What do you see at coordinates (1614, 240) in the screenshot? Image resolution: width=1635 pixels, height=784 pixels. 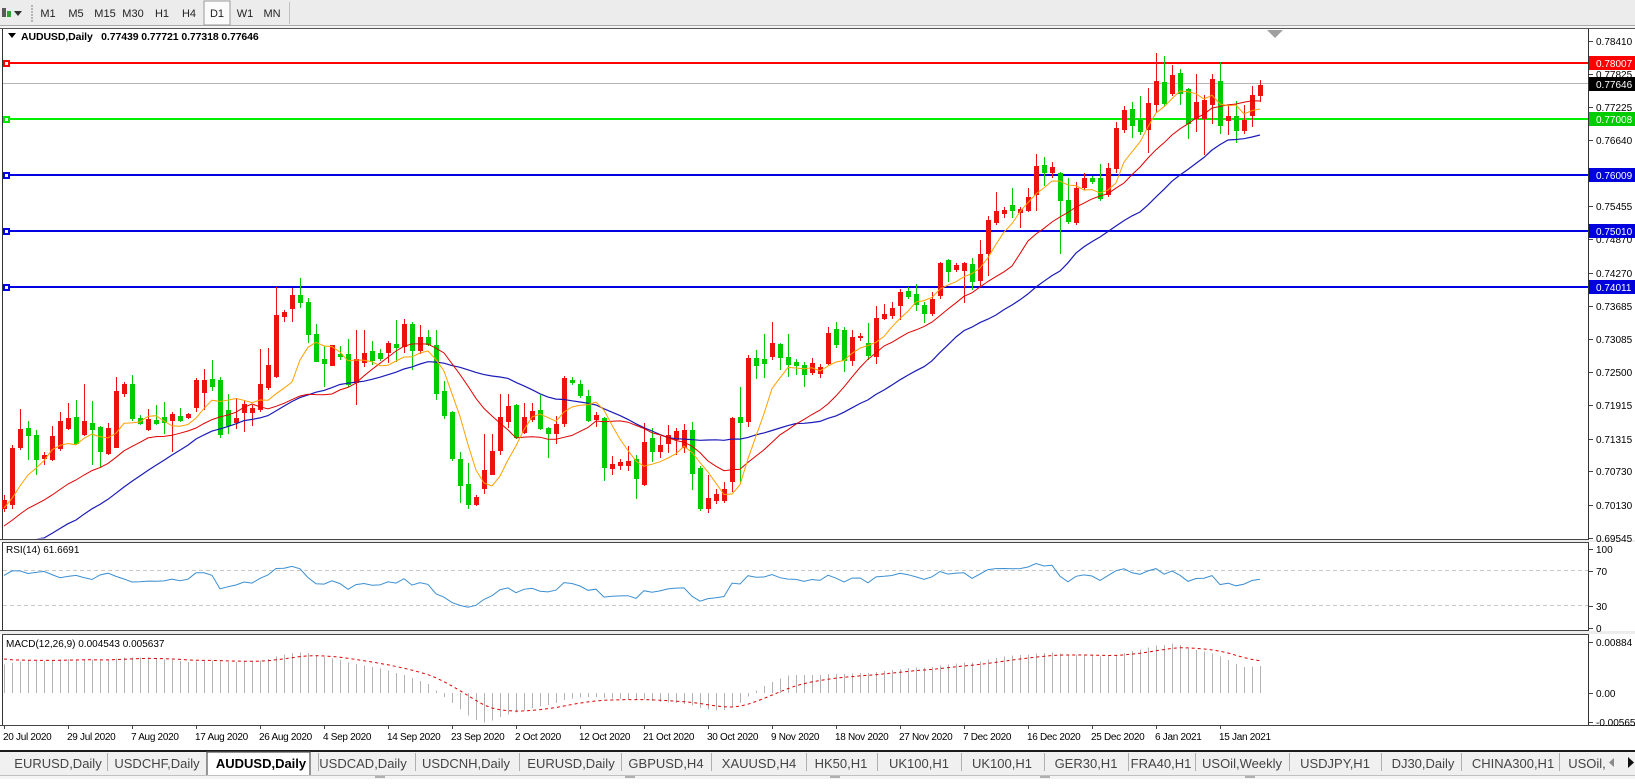 I see `svg-text: 0.74870` at bounding box center [1614, 240].